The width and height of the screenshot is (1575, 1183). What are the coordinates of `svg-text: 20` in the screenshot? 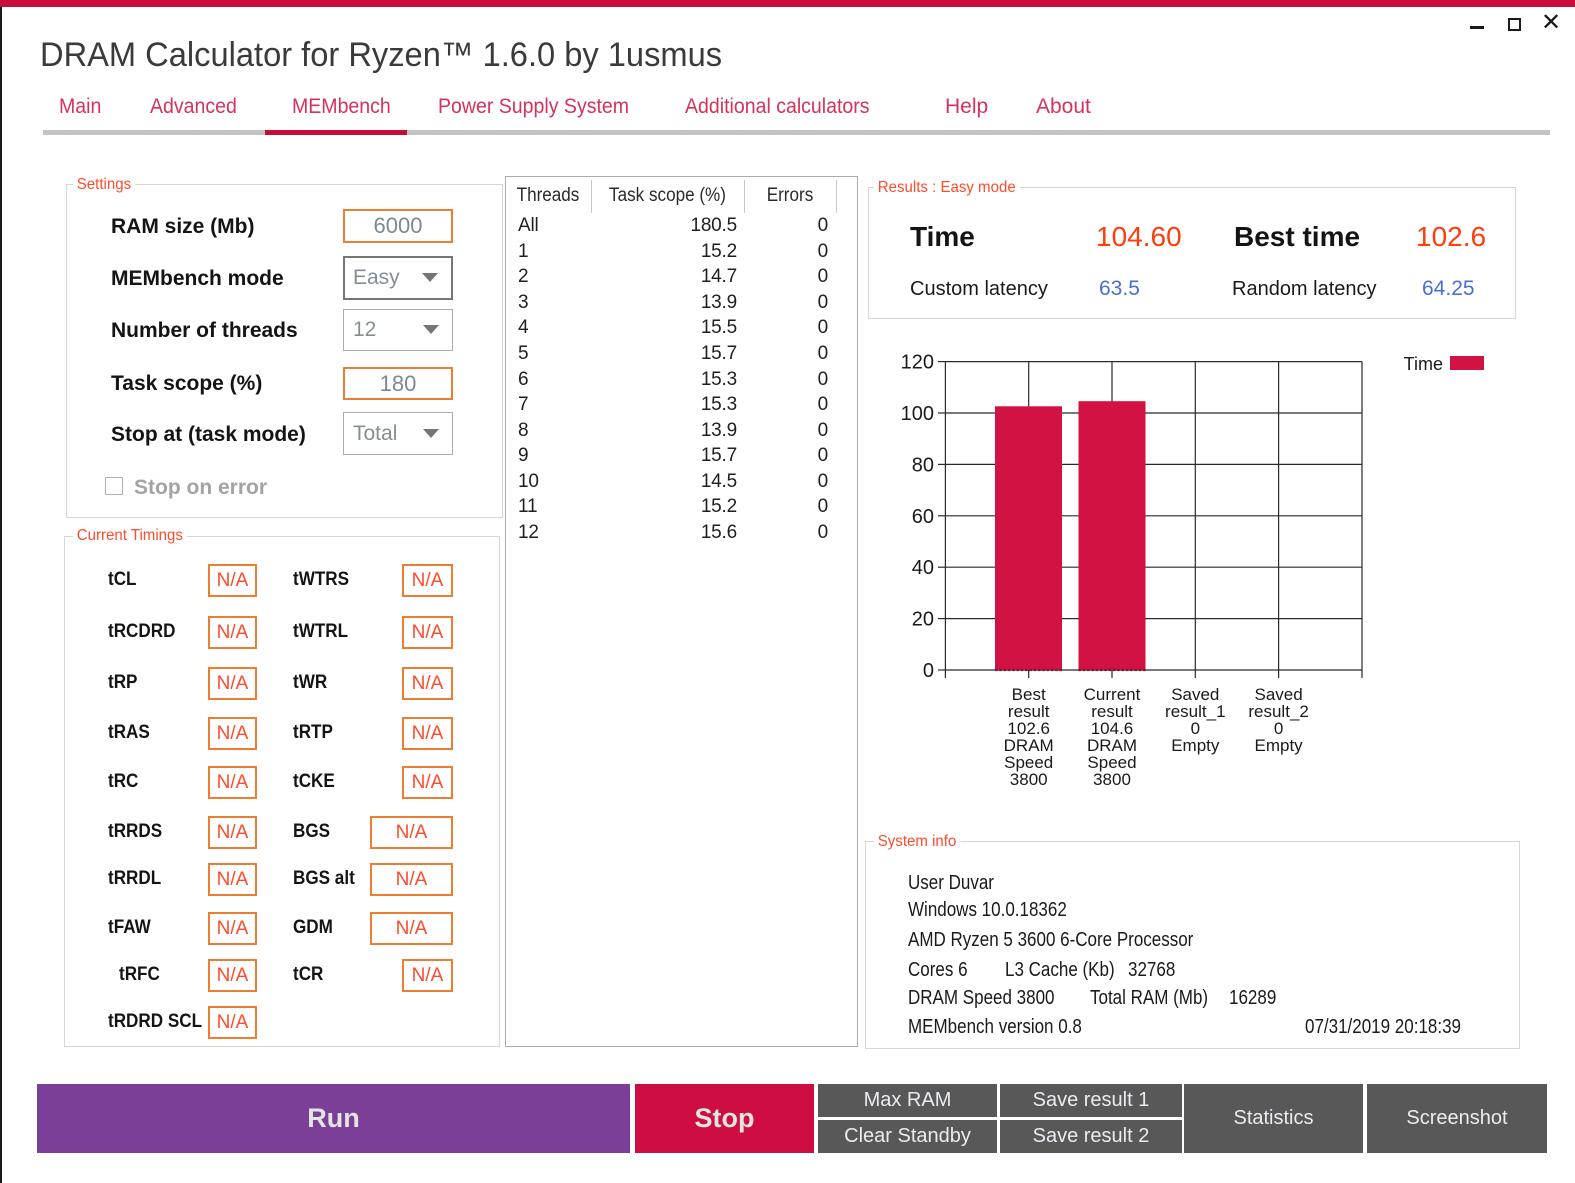 It's located at (923, 620).